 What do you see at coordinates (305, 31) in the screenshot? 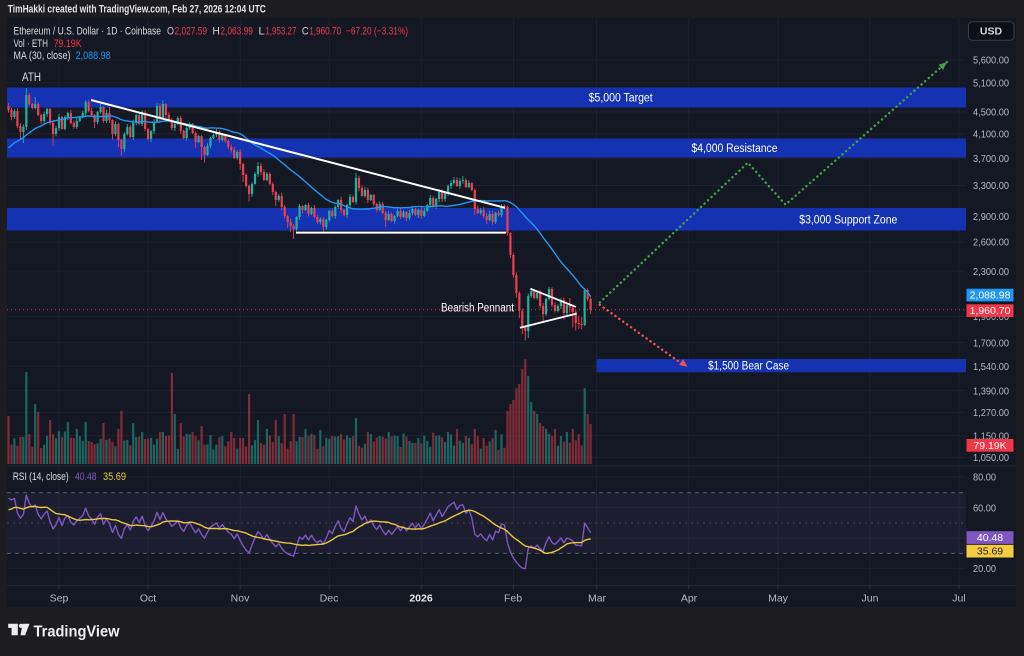
I see `svg-text: C` at bounding box center [305, 31].